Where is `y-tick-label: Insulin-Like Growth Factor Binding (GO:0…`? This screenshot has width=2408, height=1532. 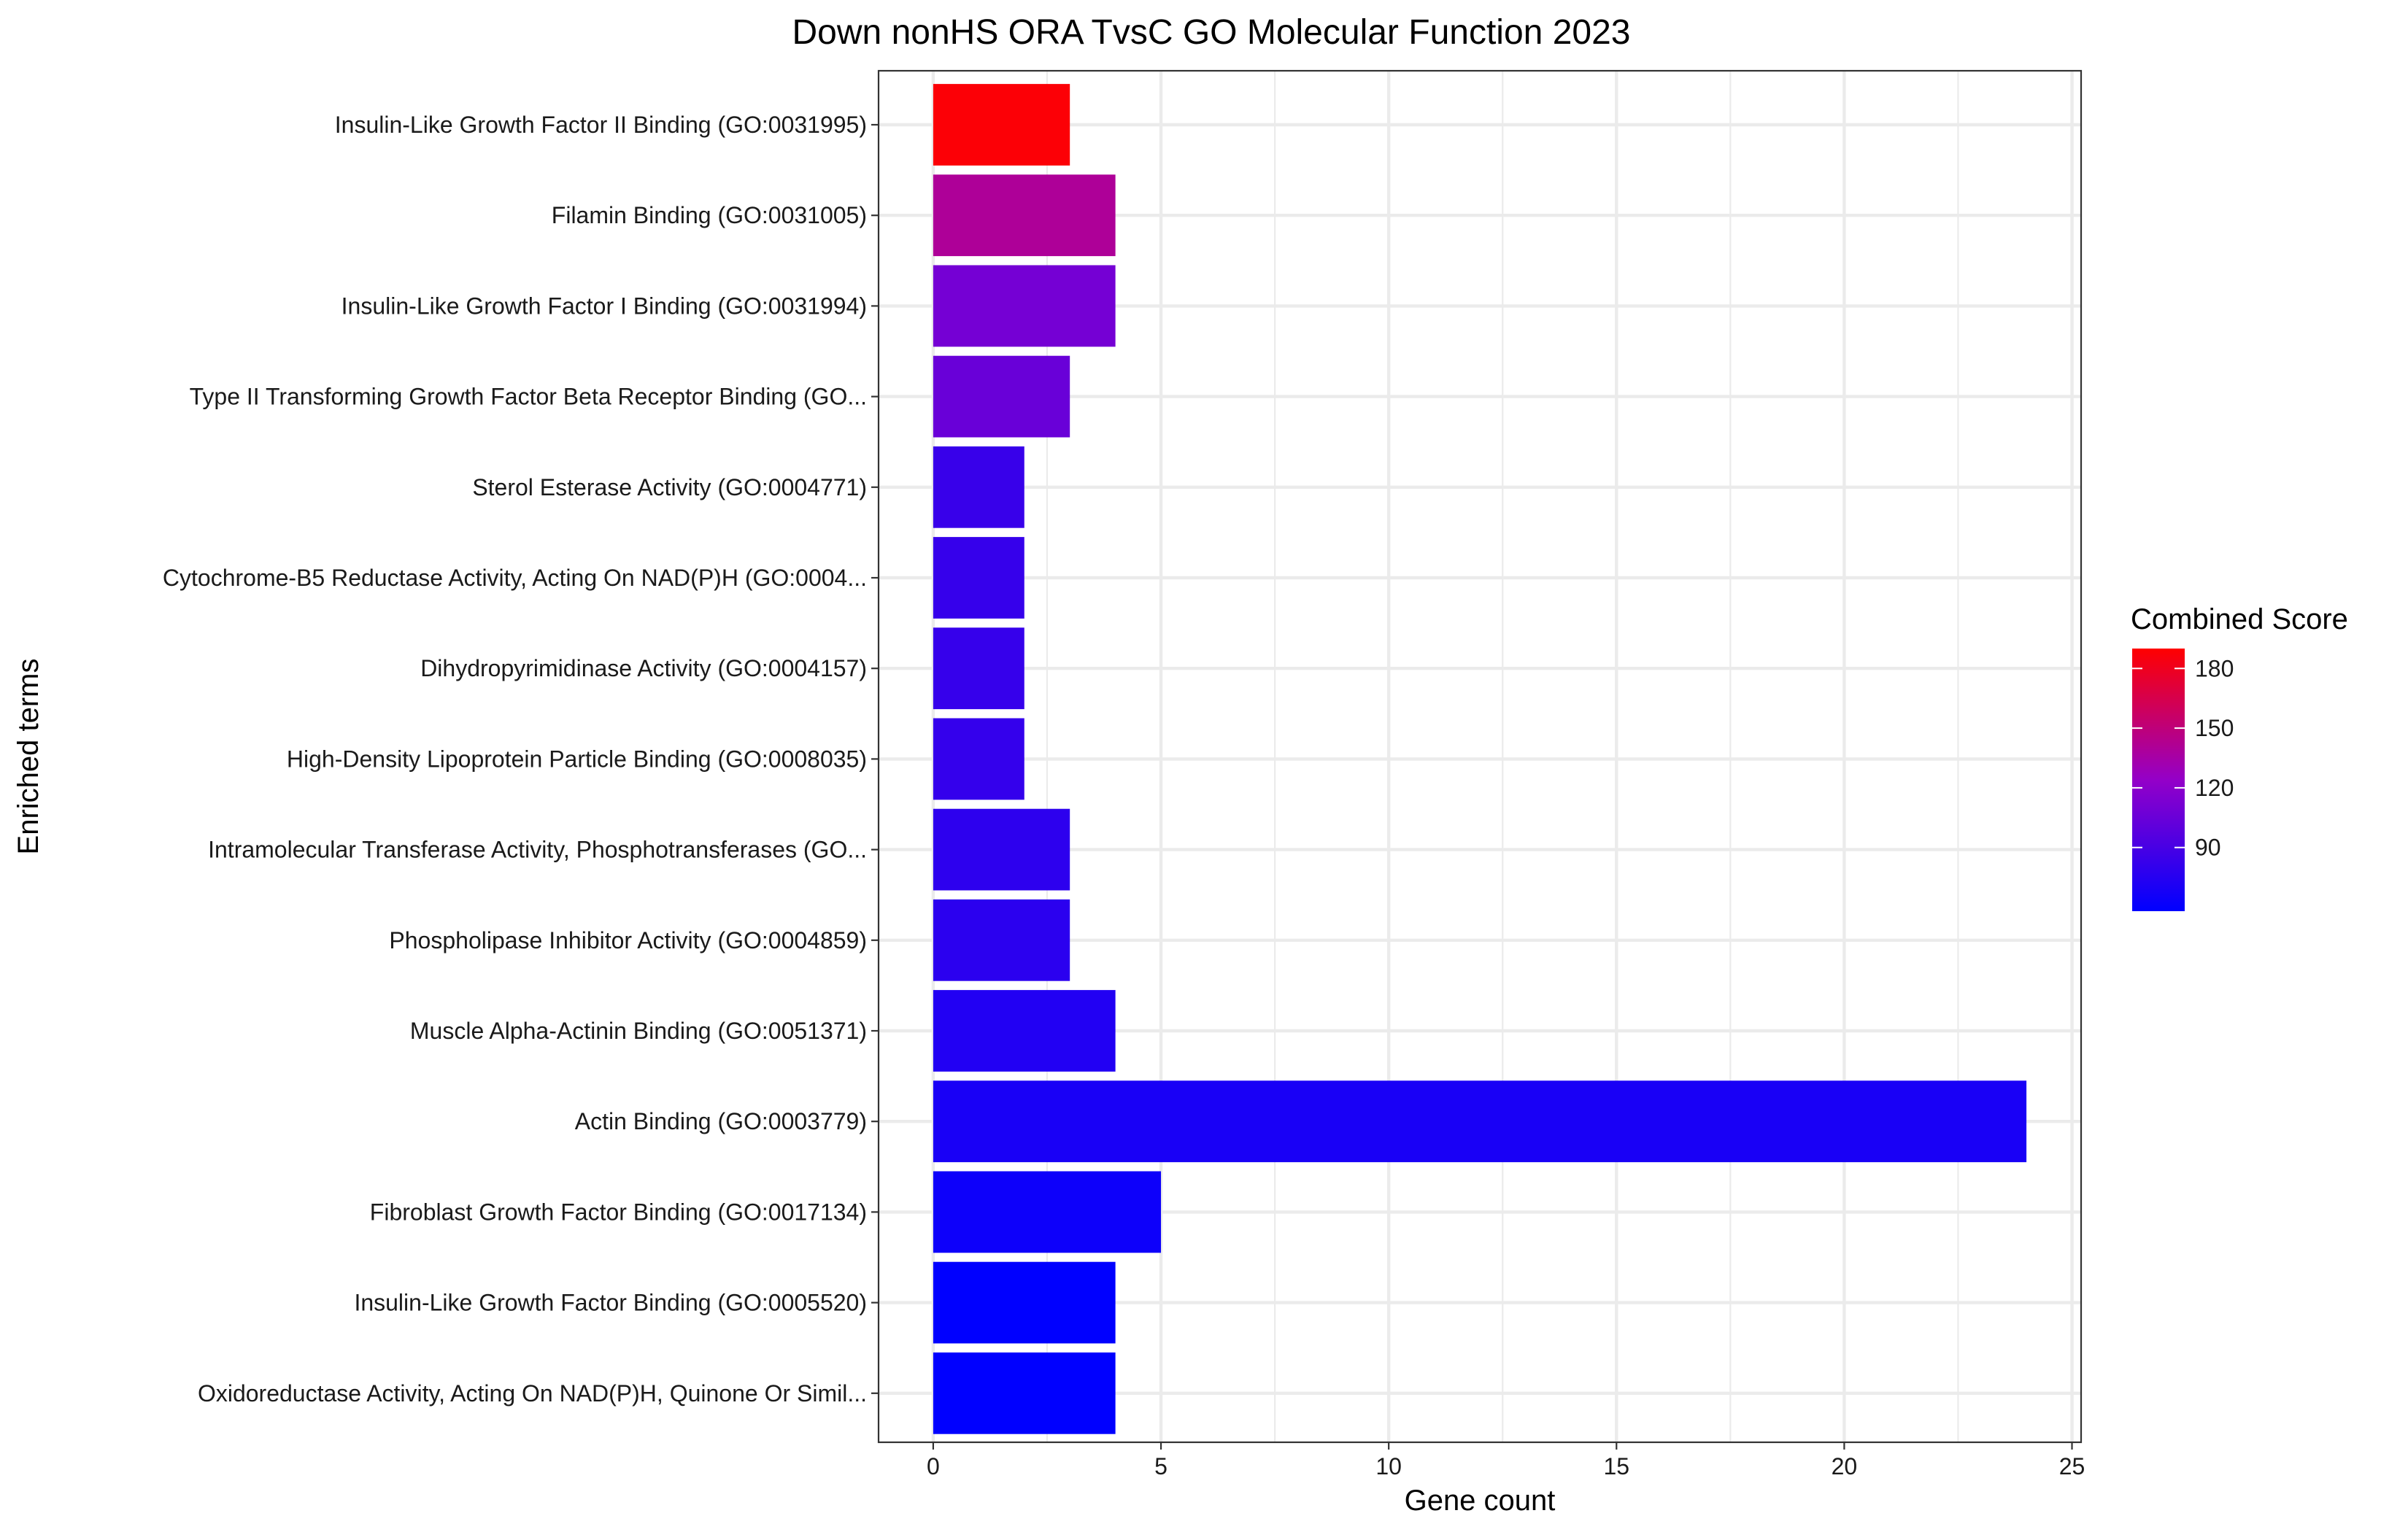 y-tick-label: Insulin-Like Growth Factor Binding (GO:0… is located at coordinates (610, 1303).